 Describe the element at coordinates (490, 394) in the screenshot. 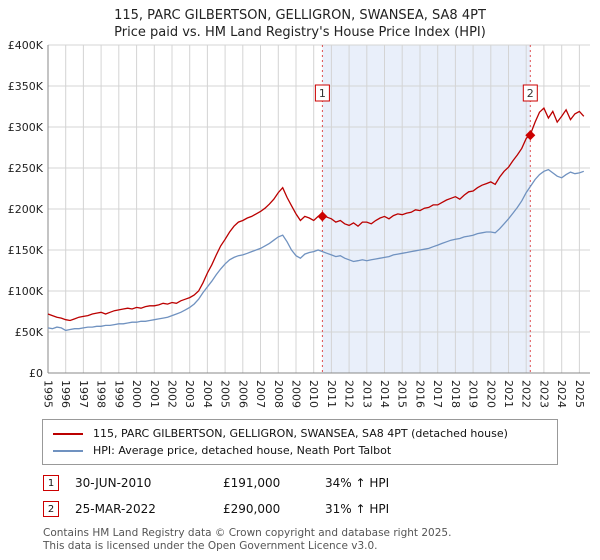

I see `svg-text: 2020` at that location.